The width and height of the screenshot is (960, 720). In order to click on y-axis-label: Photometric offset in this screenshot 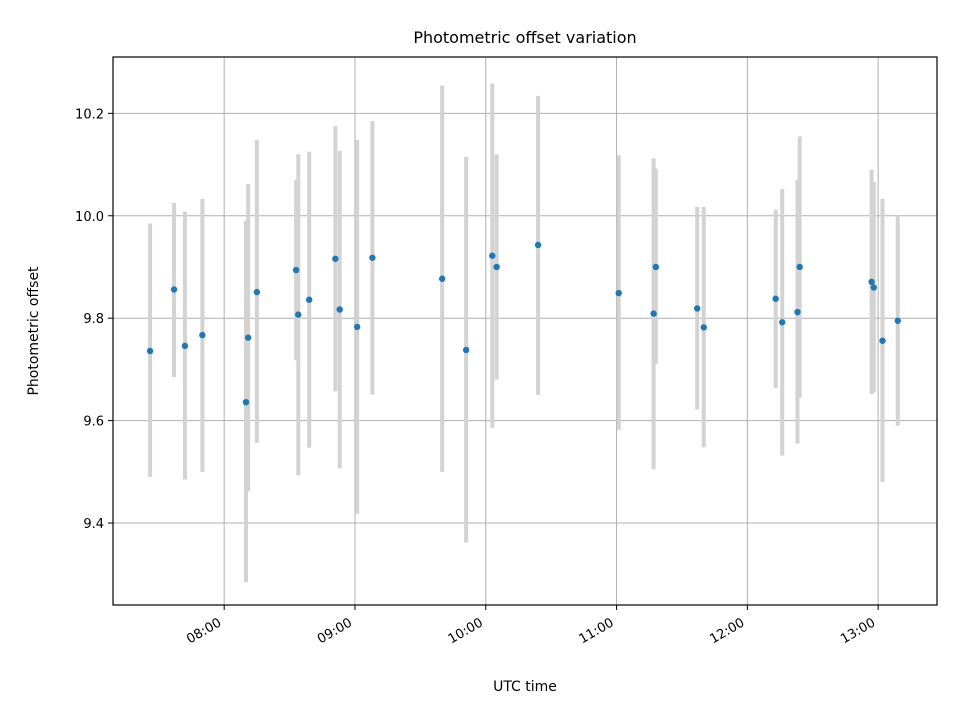, I will do `click(34, 331)`.